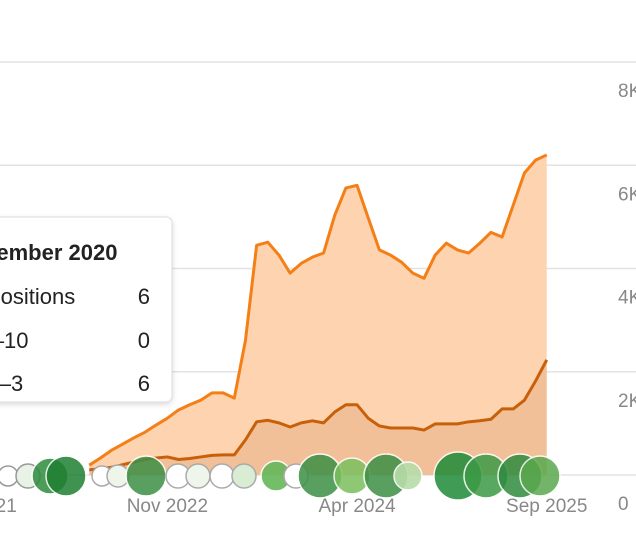 This screenshot has width=636, height=558. Describe the element at coordinates (37, 296) in the screenshot. I see `tooltip-label: Positions` at that location.